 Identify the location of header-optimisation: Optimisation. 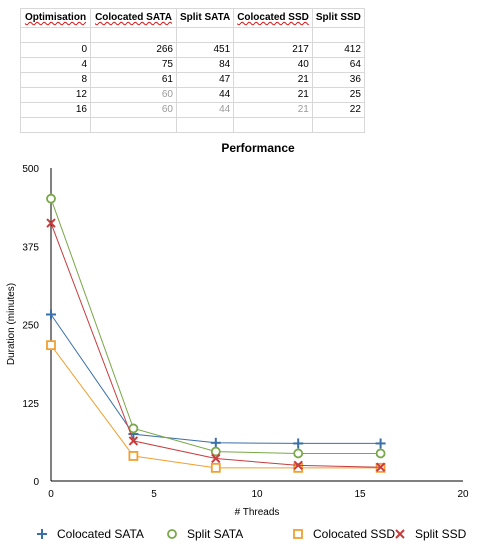
(55, 18).